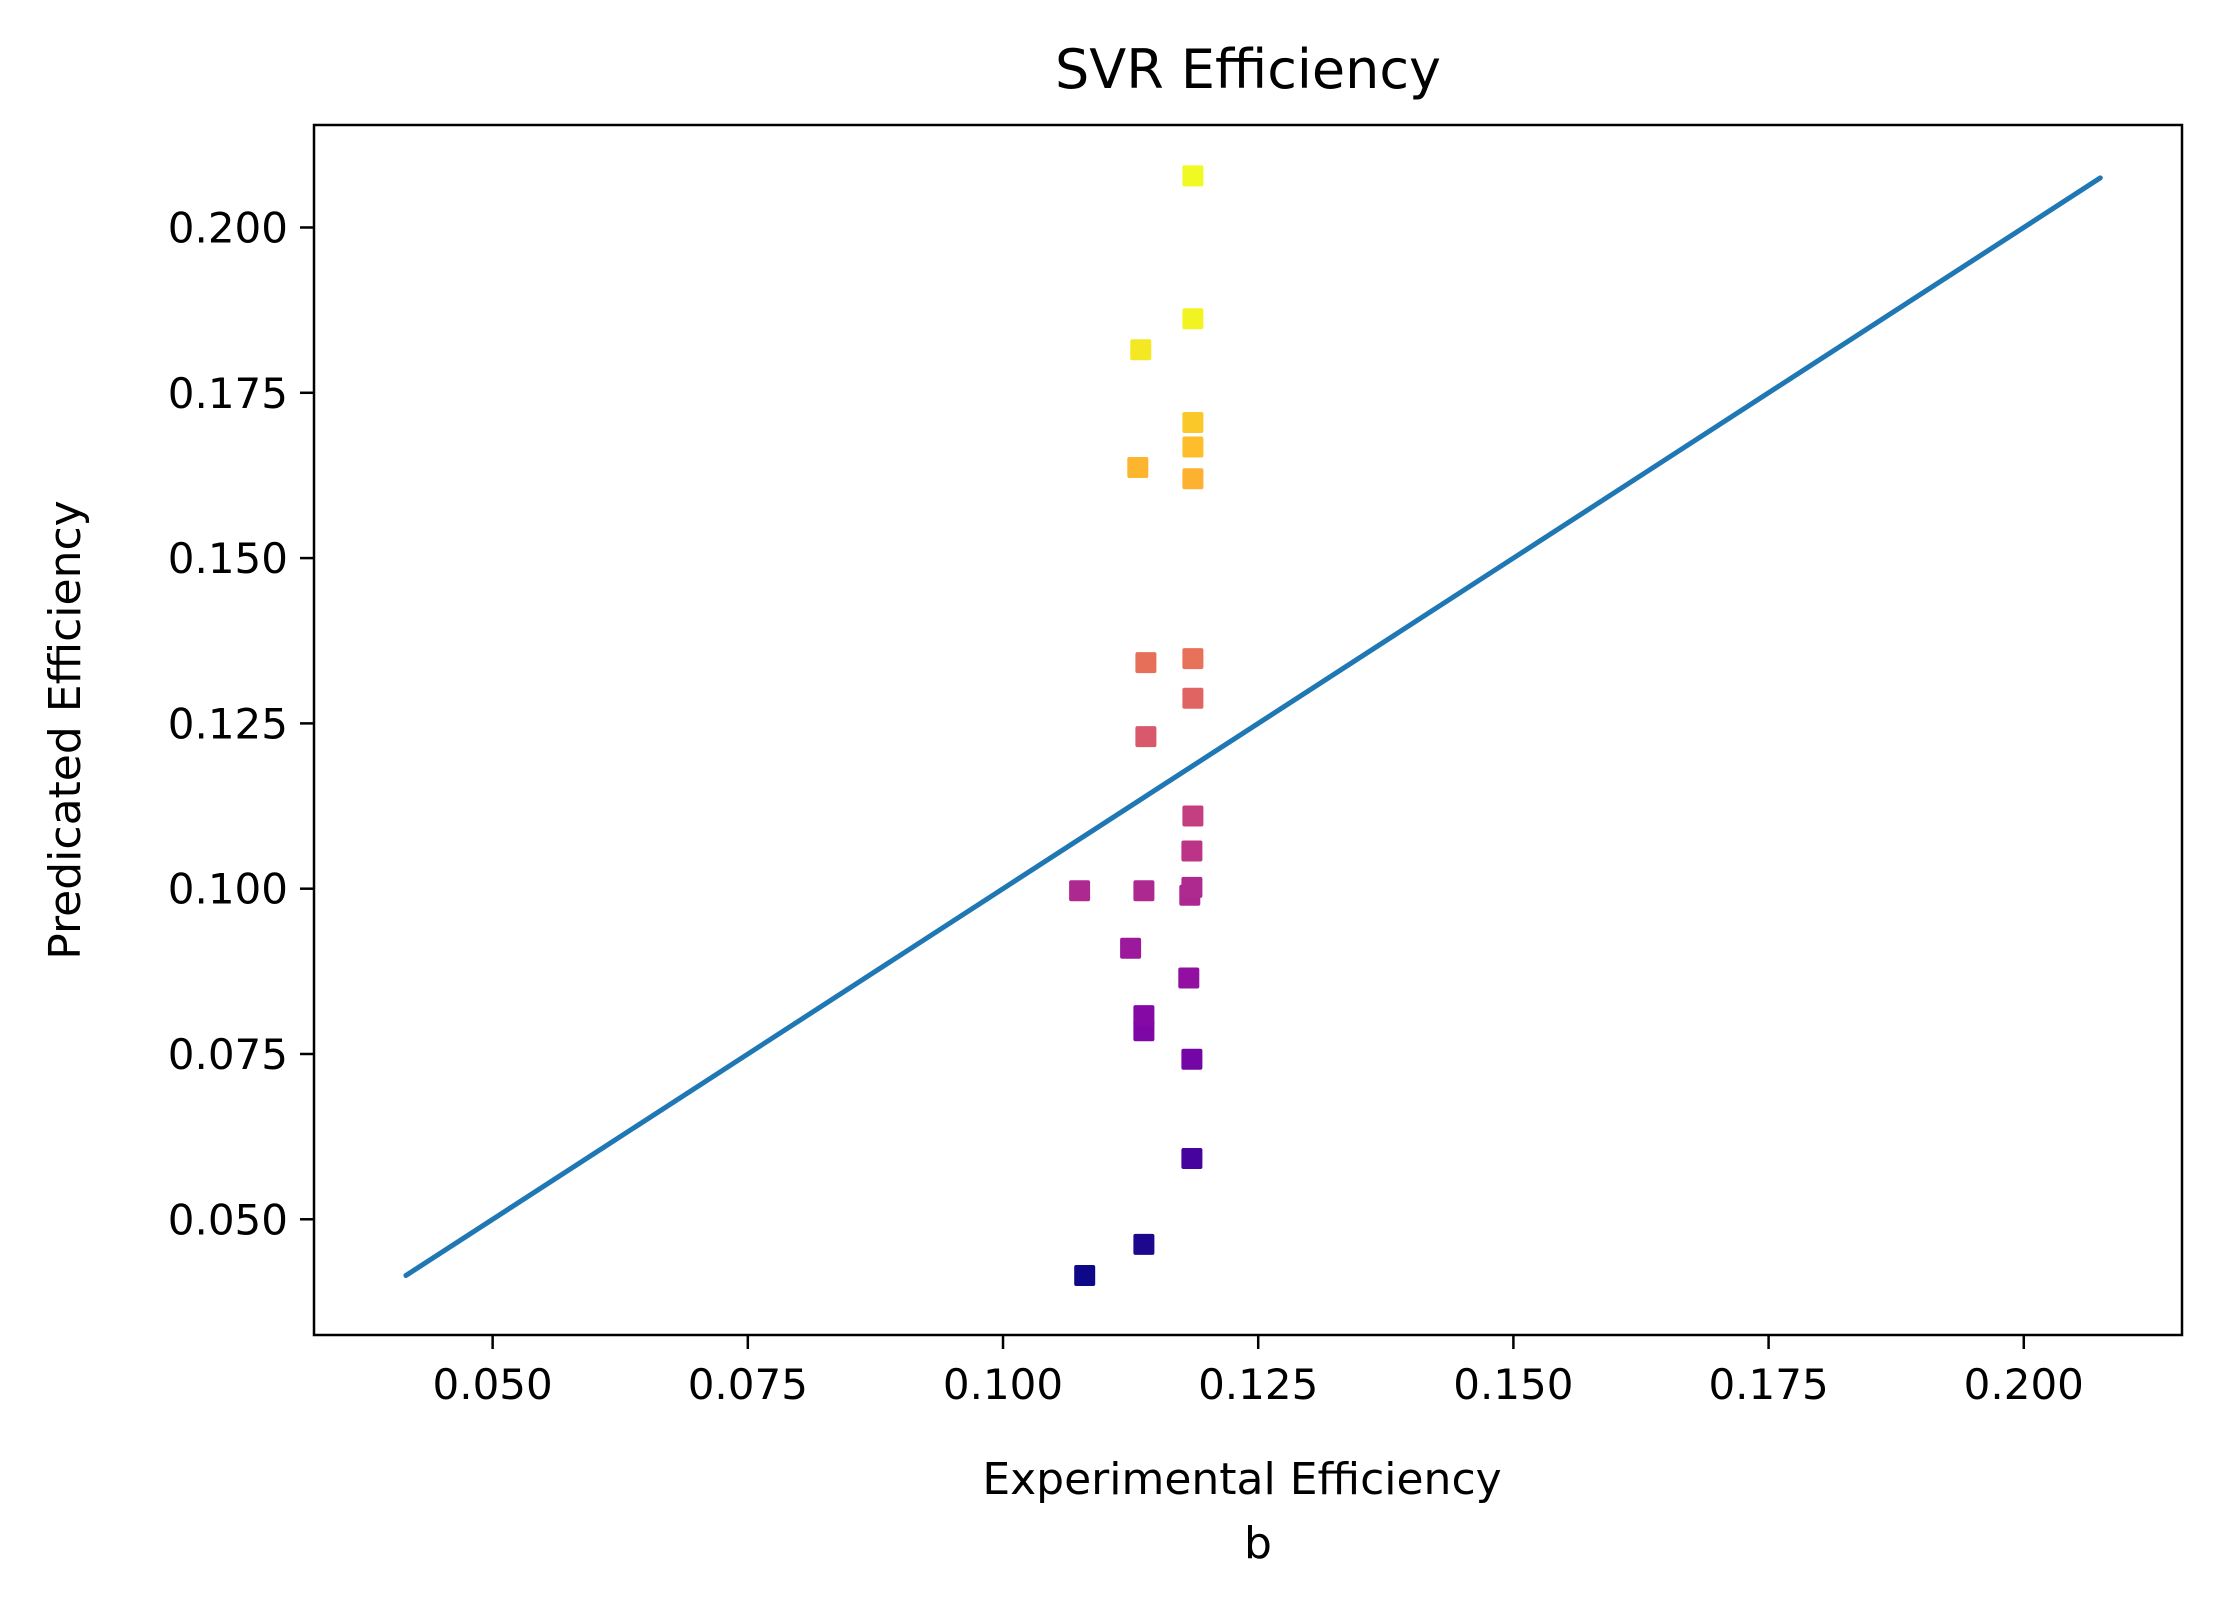 This screenshot has width=2214, height=1602. I want to click on panel-label: b, so click(1258, 1543).